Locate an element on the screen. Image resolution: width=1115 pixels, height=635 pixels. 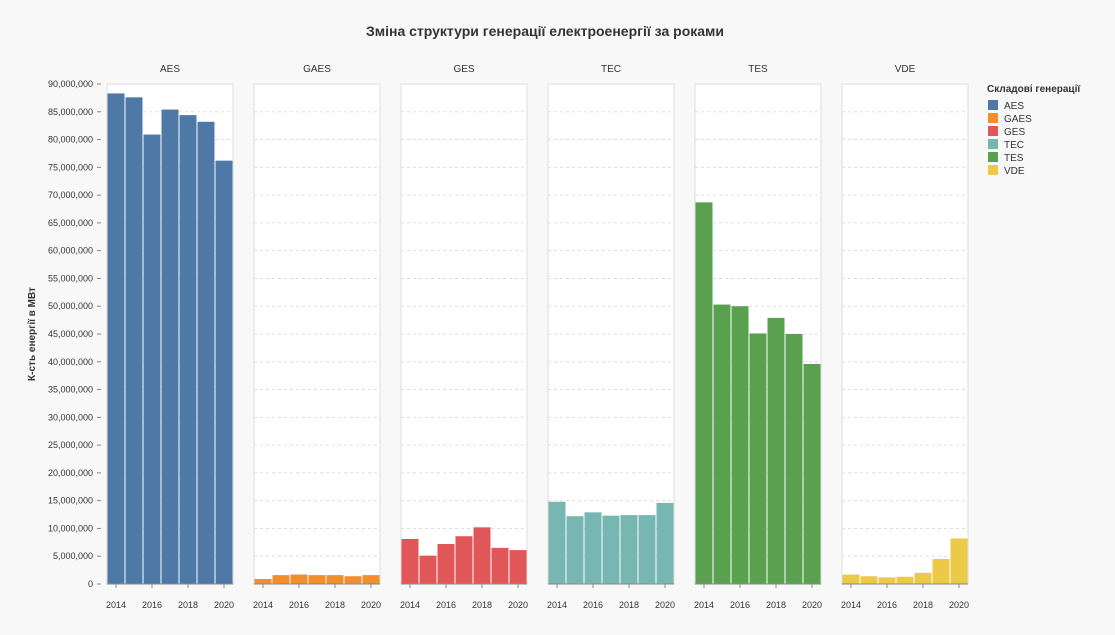
y-tick-label: 15,000,000 is located at coordinates (70, 501).